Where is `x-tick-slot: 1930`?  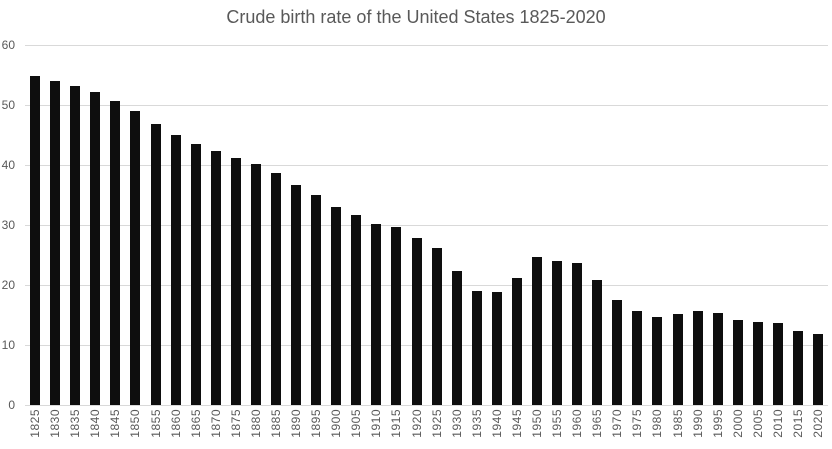
x-tick-slot: 1930 is located at coordinates (457, 427).